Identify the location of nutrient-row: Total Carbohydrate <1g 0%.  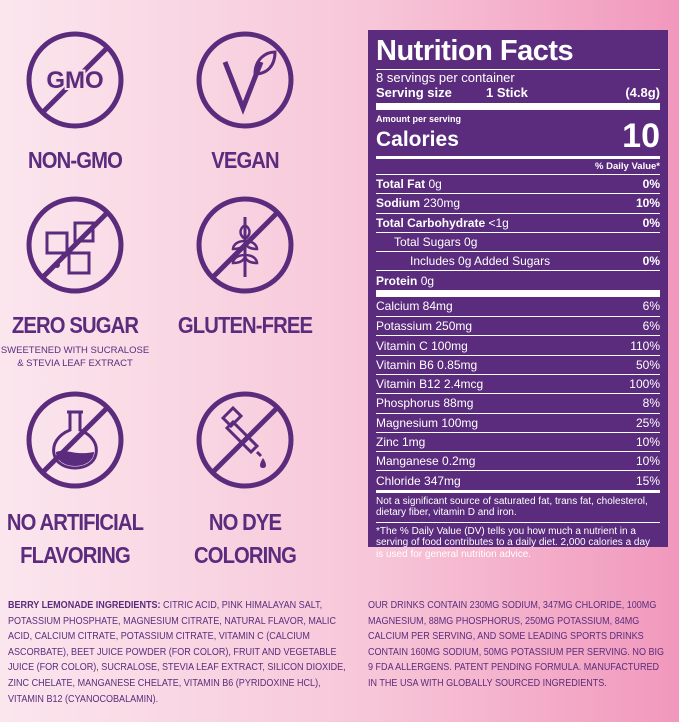
(518, 222).